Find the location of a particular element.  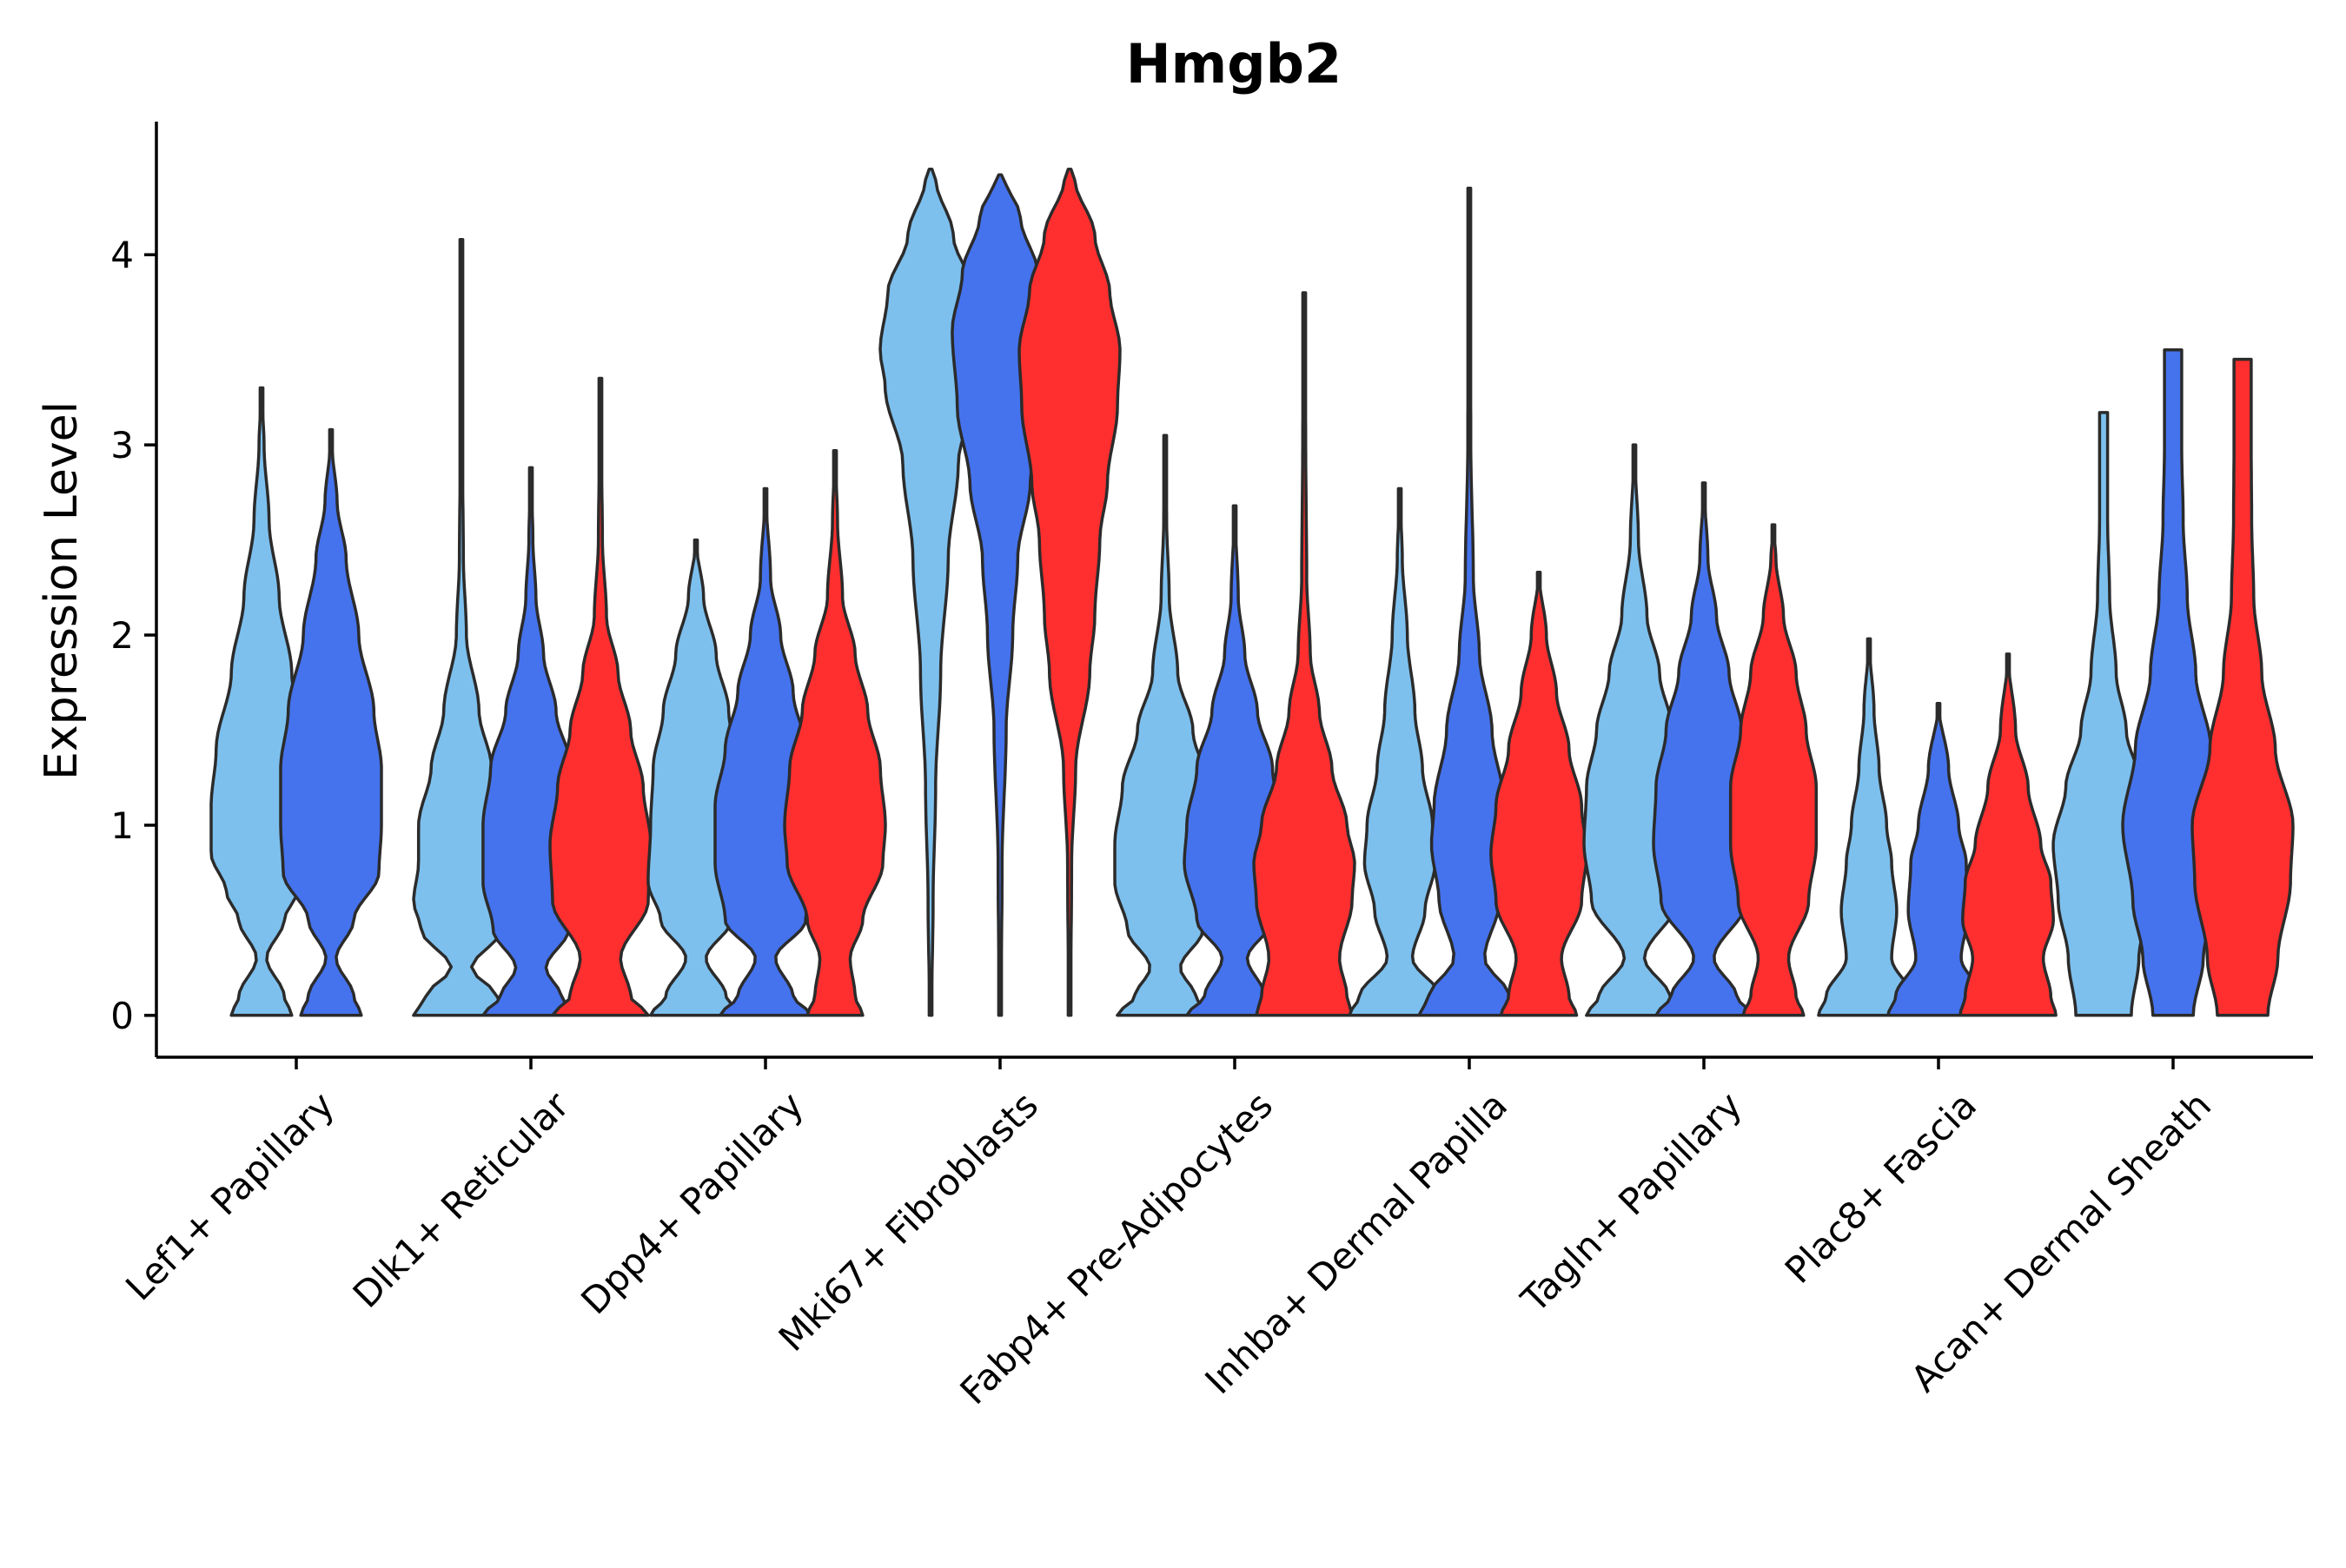

y-tick-label: 3 is located at coordinates (122, 445).